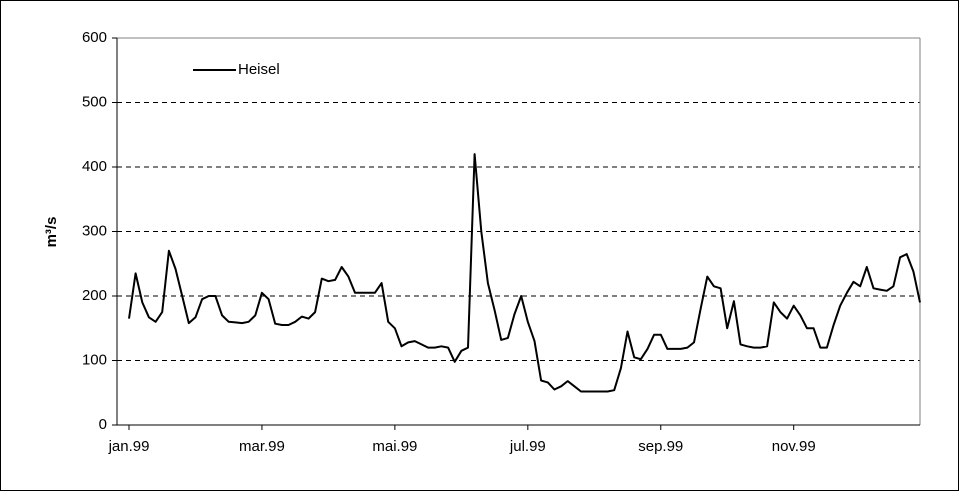 The image size is (959, 496). Describe the element at coordinates (94, 295) in the screenshot. I see `y-tick-label: 200` at that location.